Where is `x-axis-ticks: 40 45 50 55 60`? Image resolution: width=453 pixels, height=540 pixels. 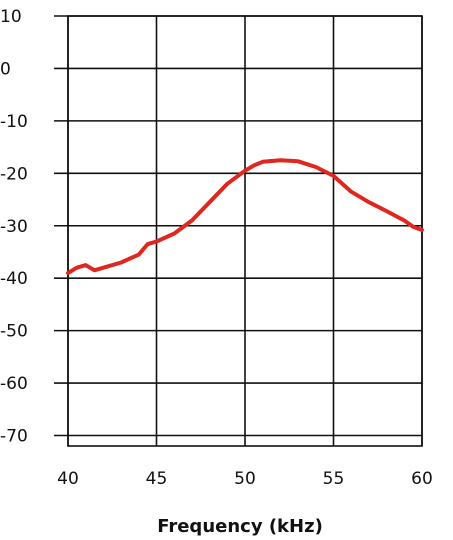 x-axis-ticks: 40 45 50 55 60 is located at coordinates (245, 479).